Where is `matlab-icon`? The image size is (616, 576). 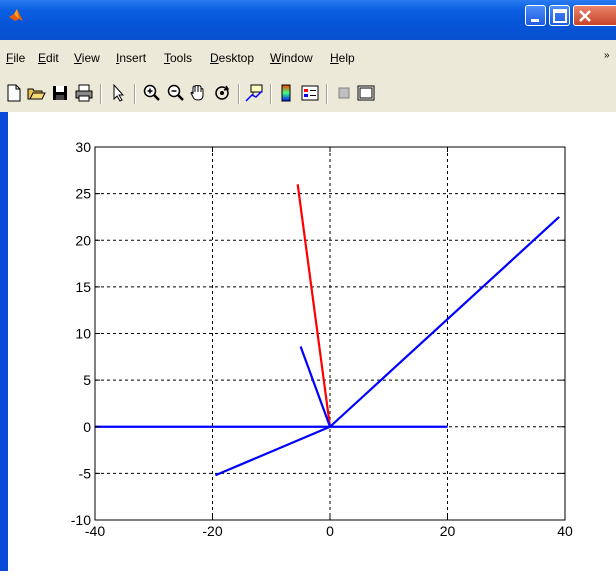
matlab-icon is located at coordinates (16, 15).